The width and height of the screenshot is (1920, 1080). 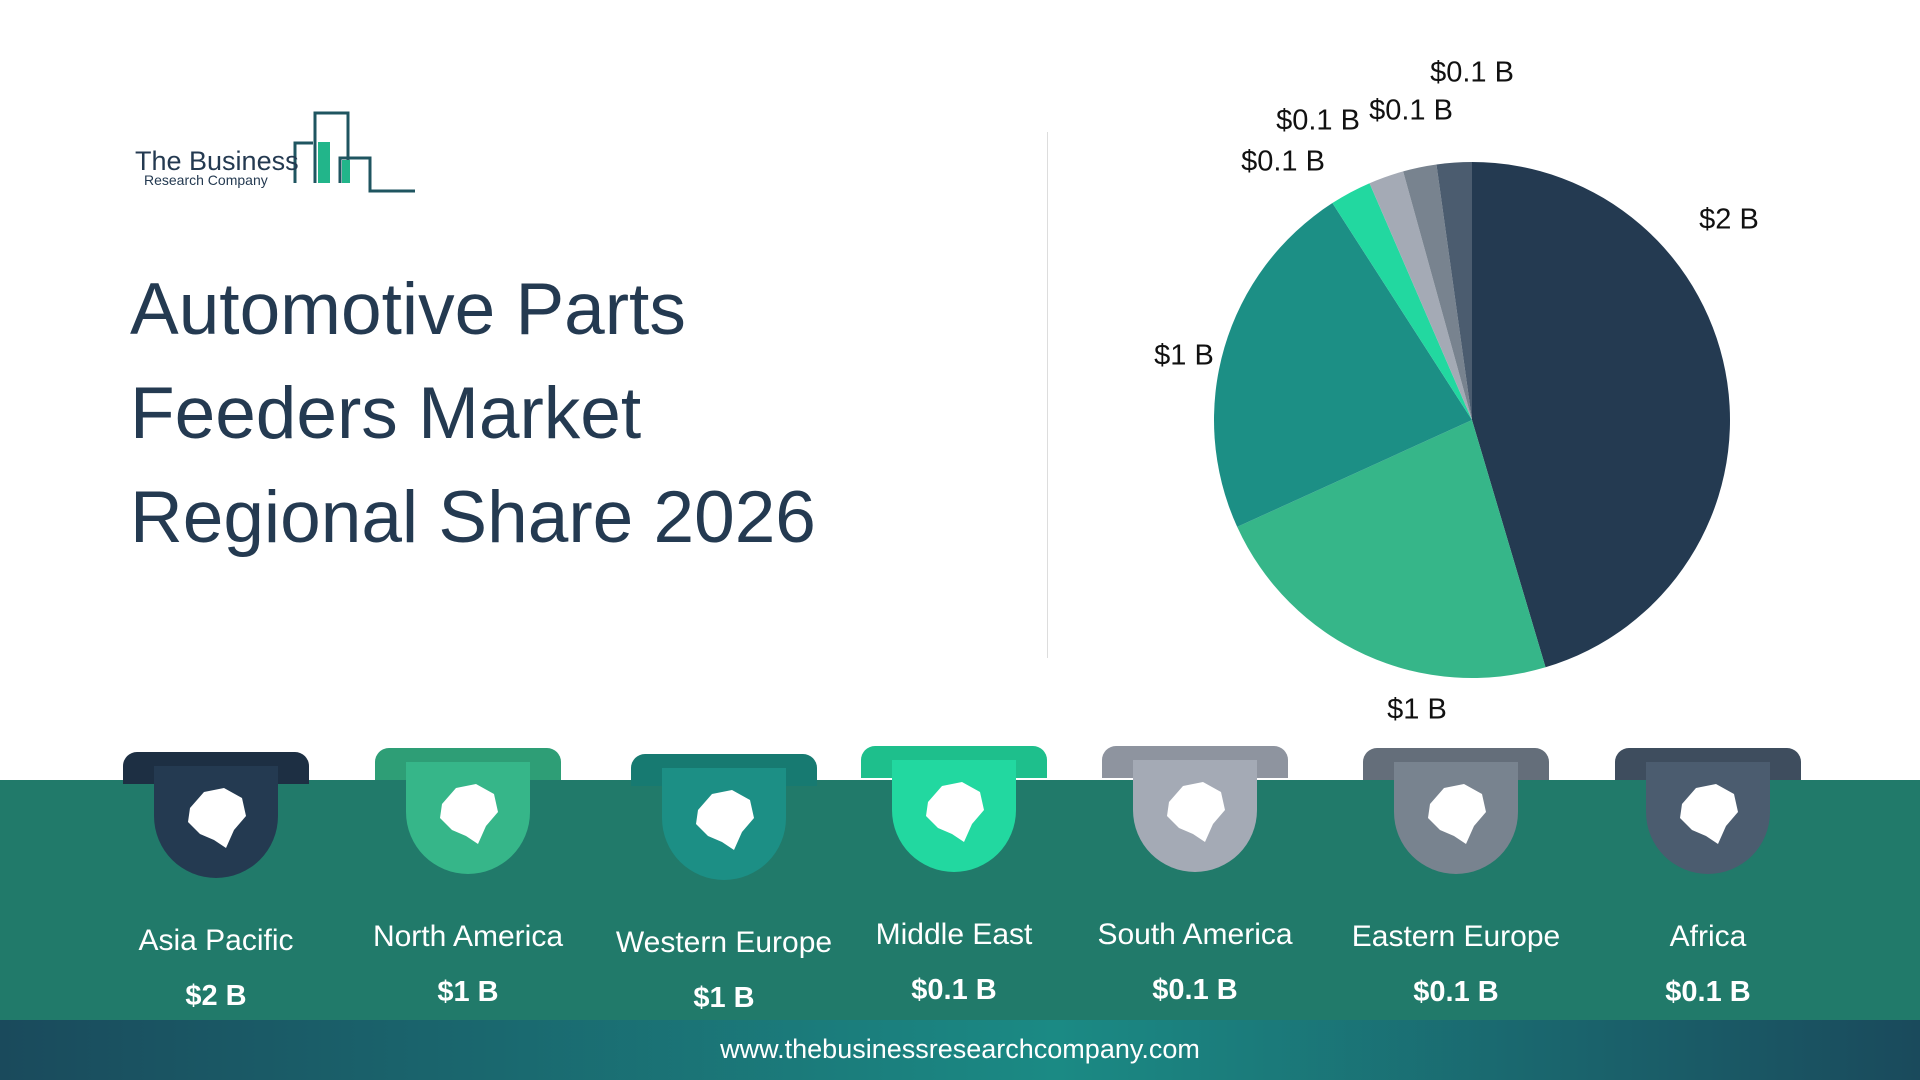 I want to click on region-name: Western Europe, so click(x=724, y=942).